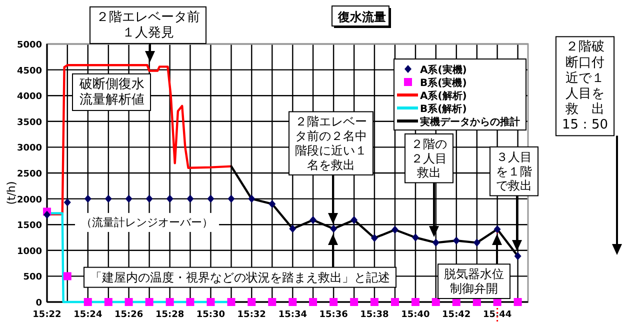  What do you see at coordinates (456, 315) in the screenshot?
I see `x-tick-label: 15:42` at bounding box center [456, 315].